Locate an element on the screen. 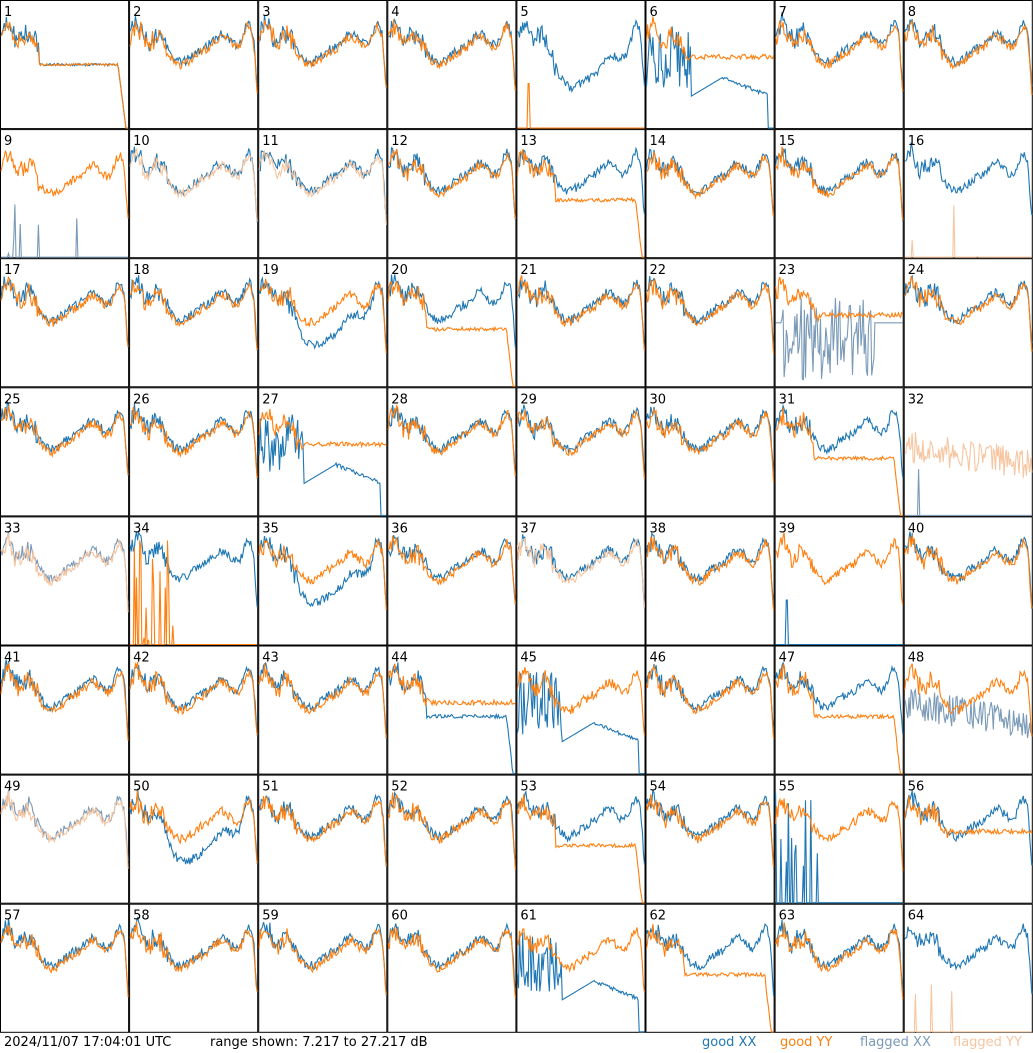 Image resolution: width=1033 pixels, height=1053 pixels. panel-number: 33 is located at coordinates (12, 528).